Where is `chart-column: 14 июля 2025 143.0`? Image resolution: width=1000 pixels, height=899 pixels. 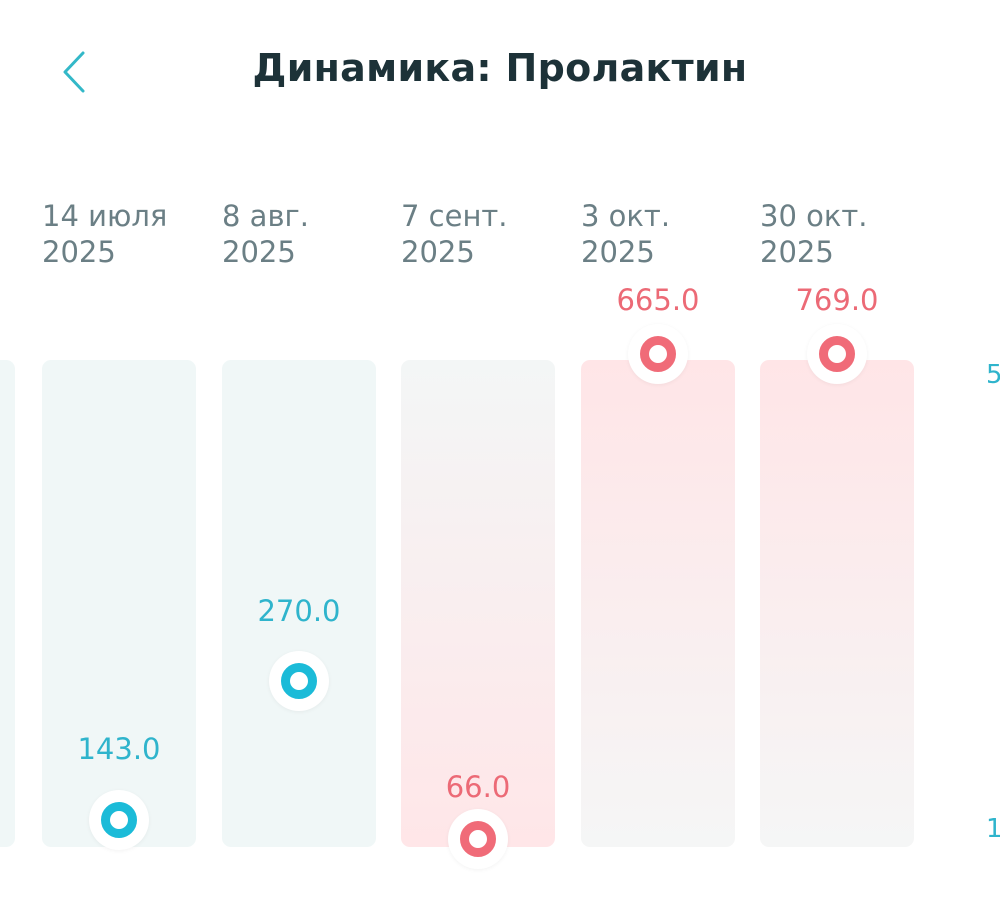
chart-column: 14 июля 2025 143.0 is located at coordinates (119, 524).